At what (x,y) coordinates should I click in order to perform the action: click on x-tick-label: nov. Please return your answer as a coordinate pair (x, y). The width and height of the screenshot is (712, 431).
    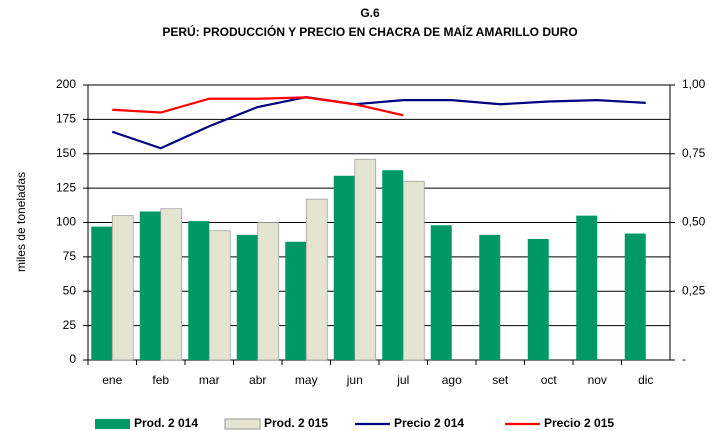
    Looking at the image, I should click on (597, 380).